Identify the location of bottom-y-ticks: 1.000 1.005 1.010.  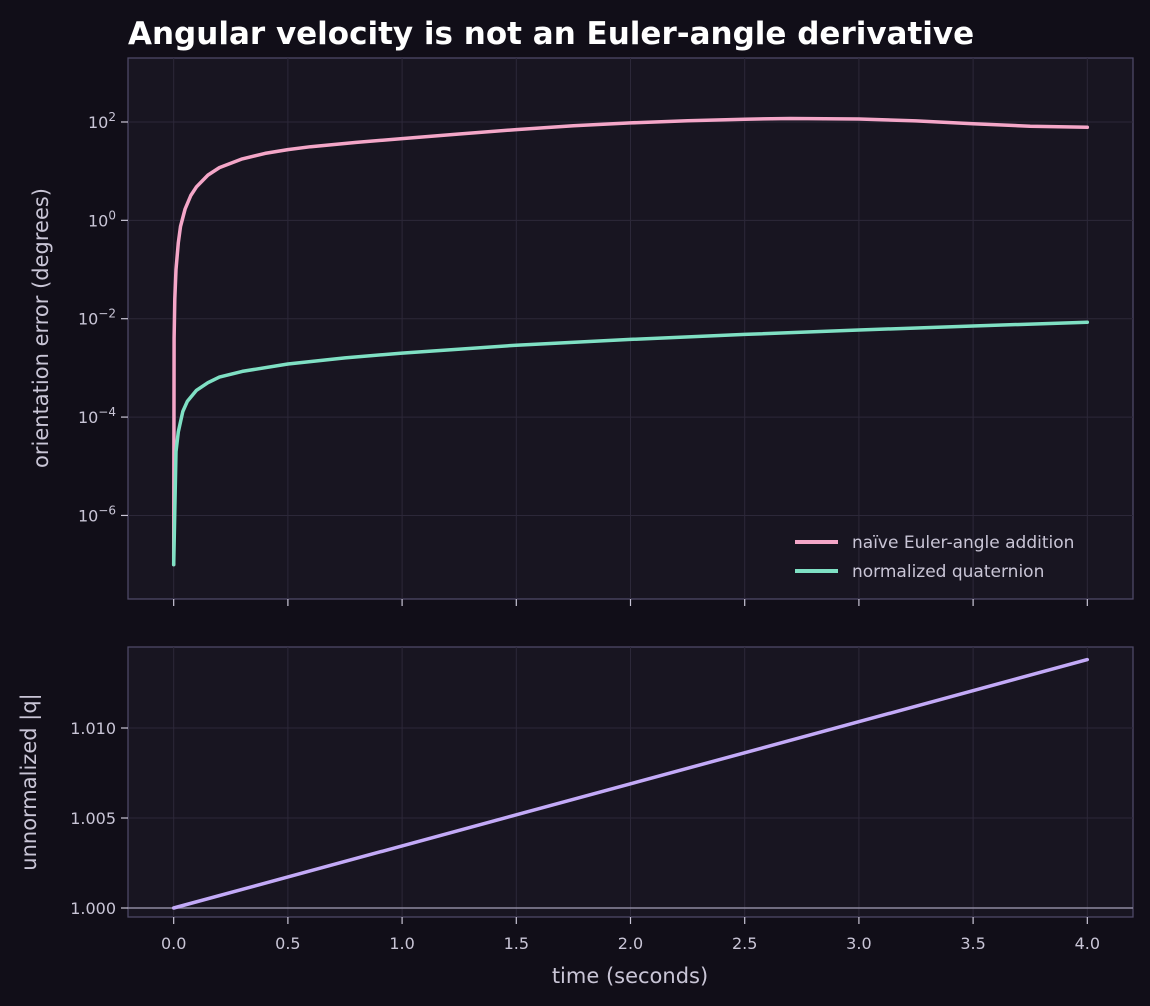
(99, 818).